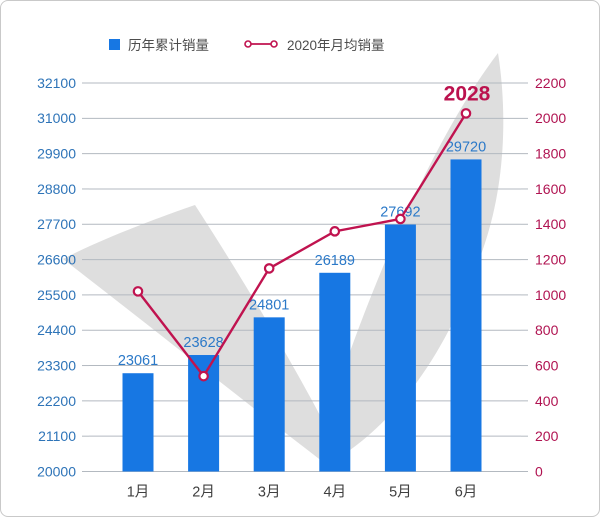 This screenshot has height=517, width=600. Describe the element at coordinates (138, 361) in the screenshot. I see `bar-value-label: 23061` at that location.